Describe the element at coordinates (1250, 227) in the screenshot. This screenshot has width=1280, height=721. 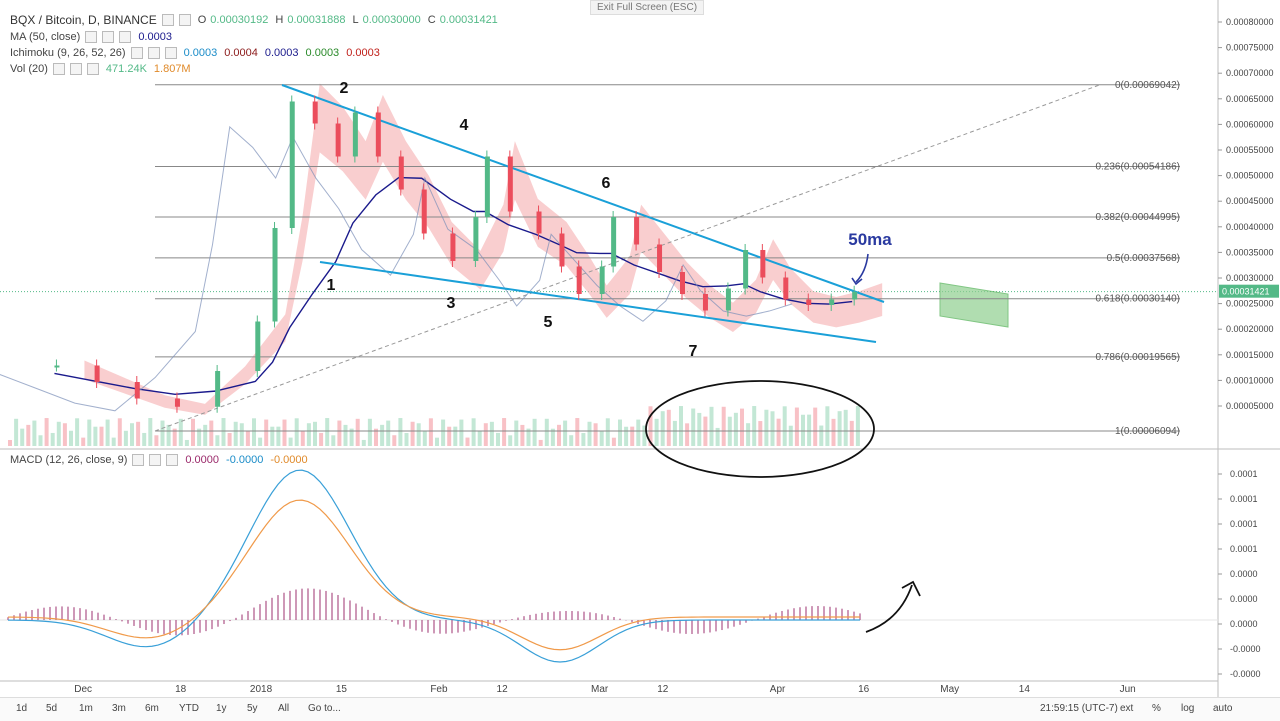
I see `price-tick-label: 0.00040000` at that location.